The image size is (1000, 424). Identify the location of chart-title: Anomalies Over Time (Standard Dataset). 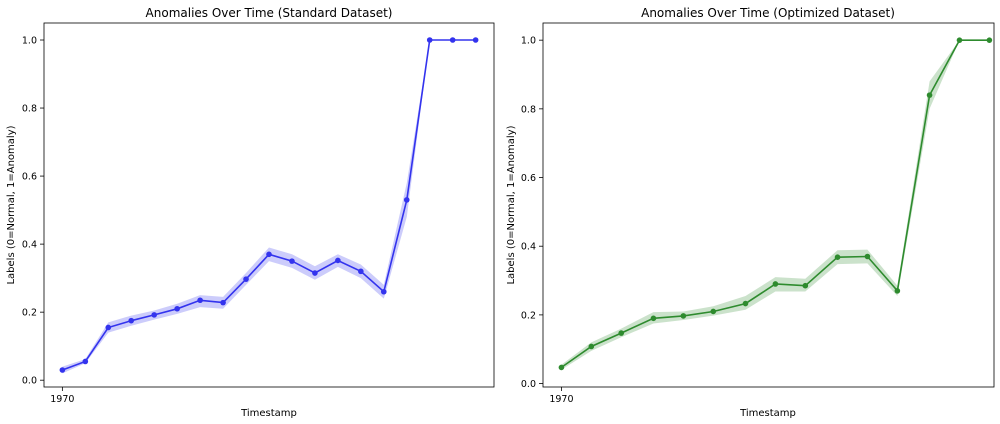
(269, 13).